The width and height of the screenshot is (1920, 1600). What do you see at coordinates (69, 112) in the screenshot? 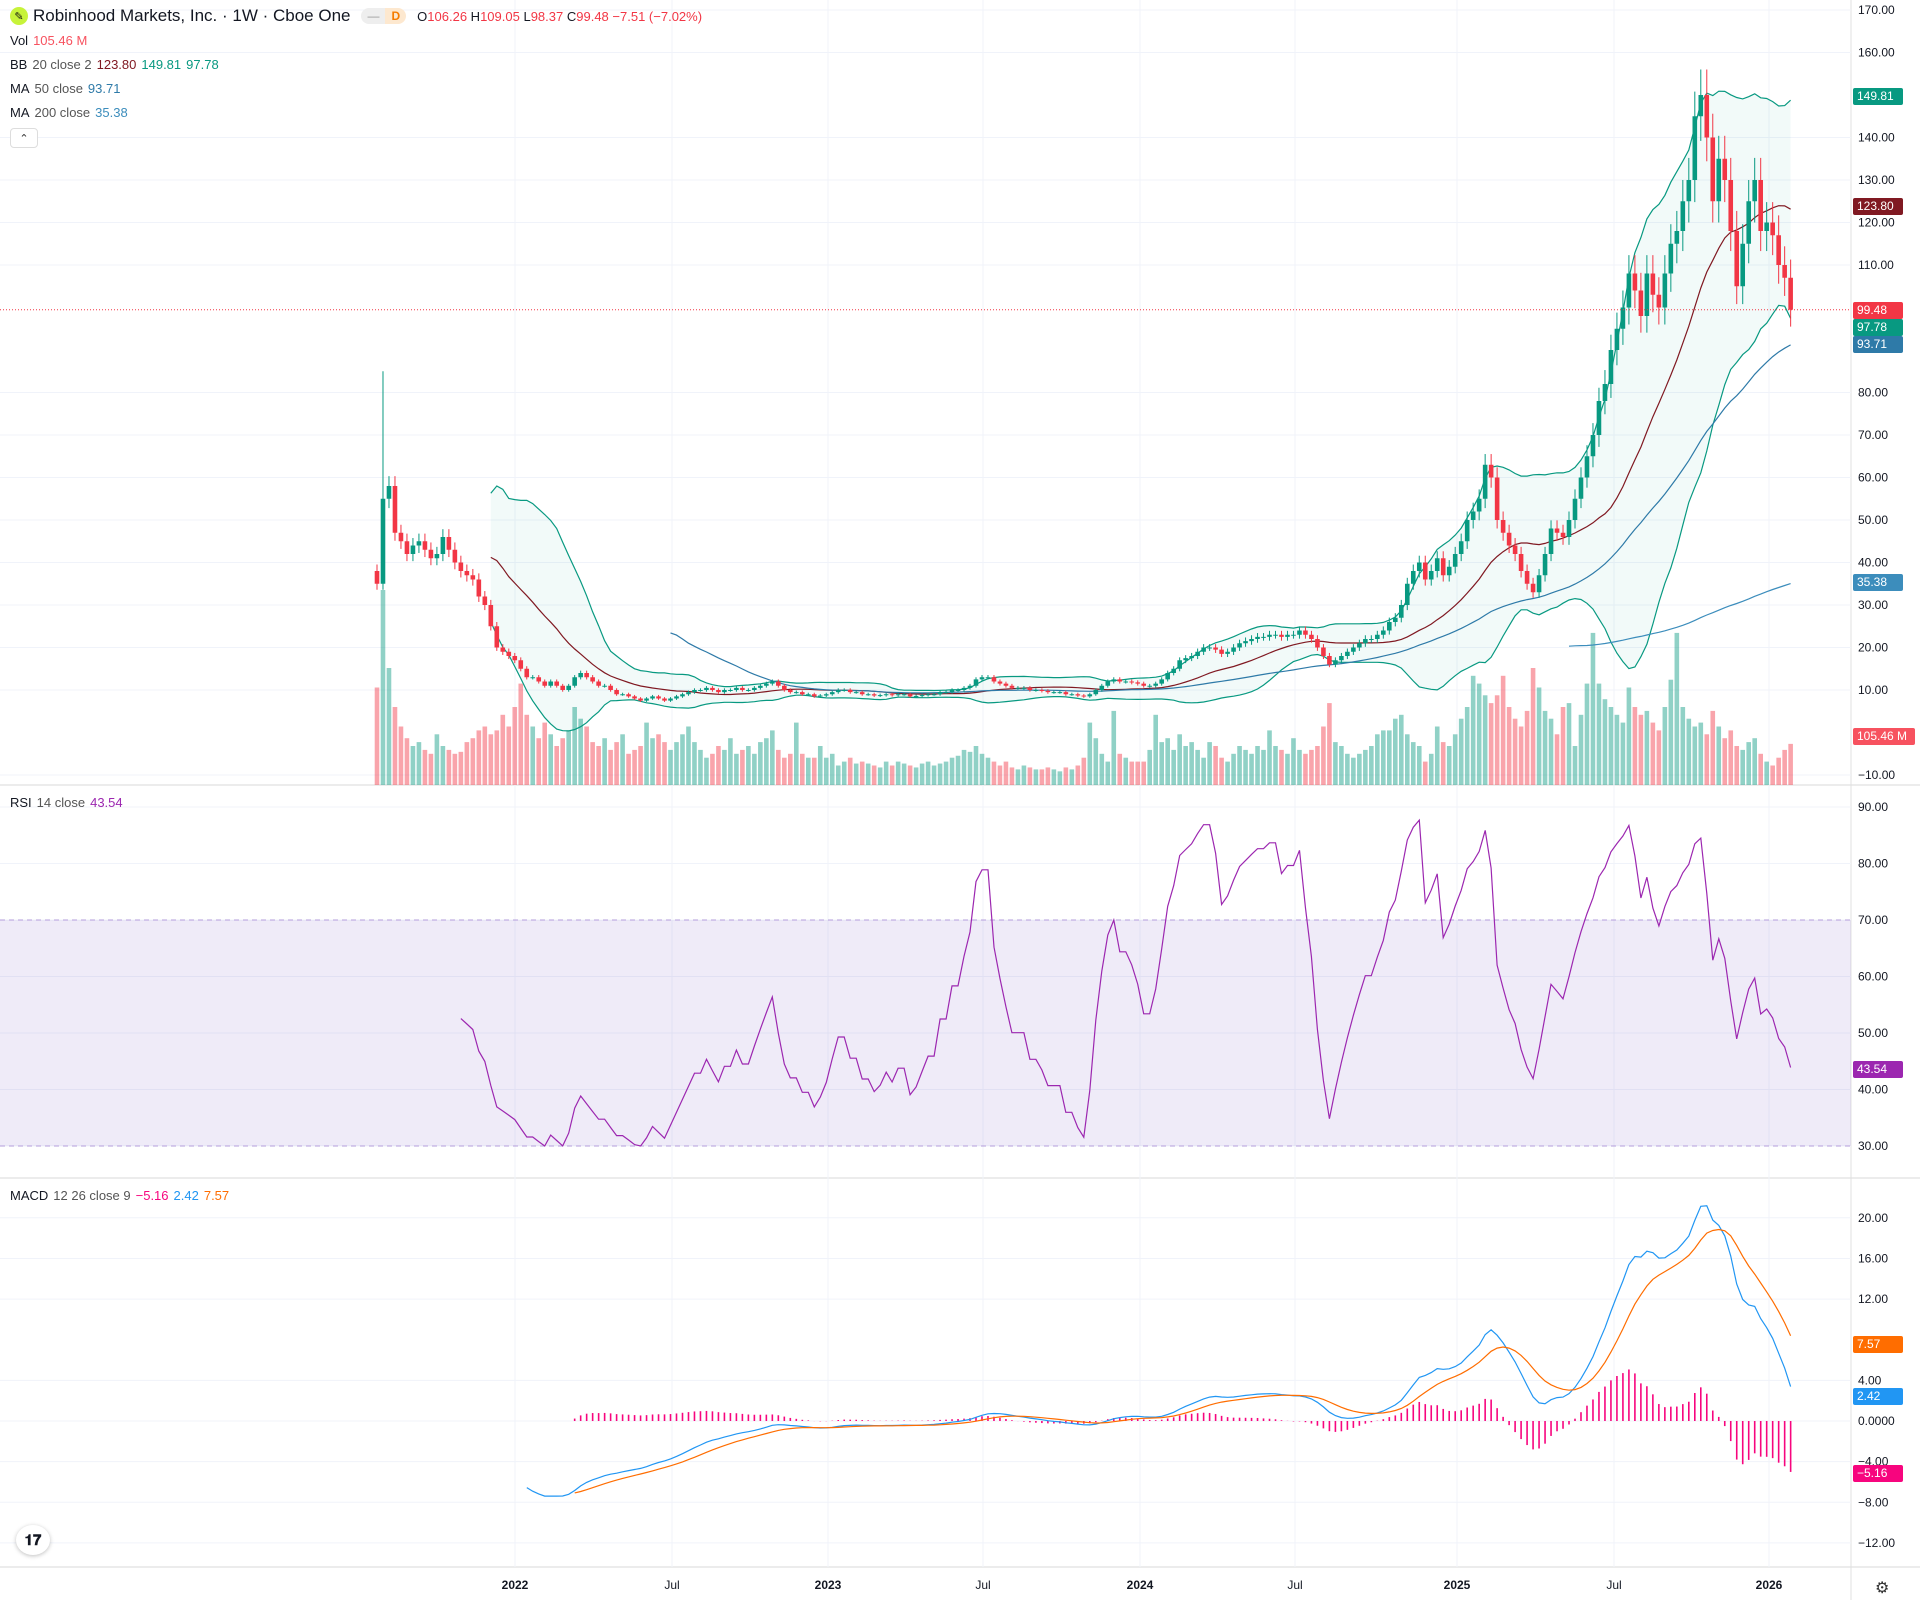
I see `ma200-legend: MA 200 close 35.38` at bounding box center [69, 112].